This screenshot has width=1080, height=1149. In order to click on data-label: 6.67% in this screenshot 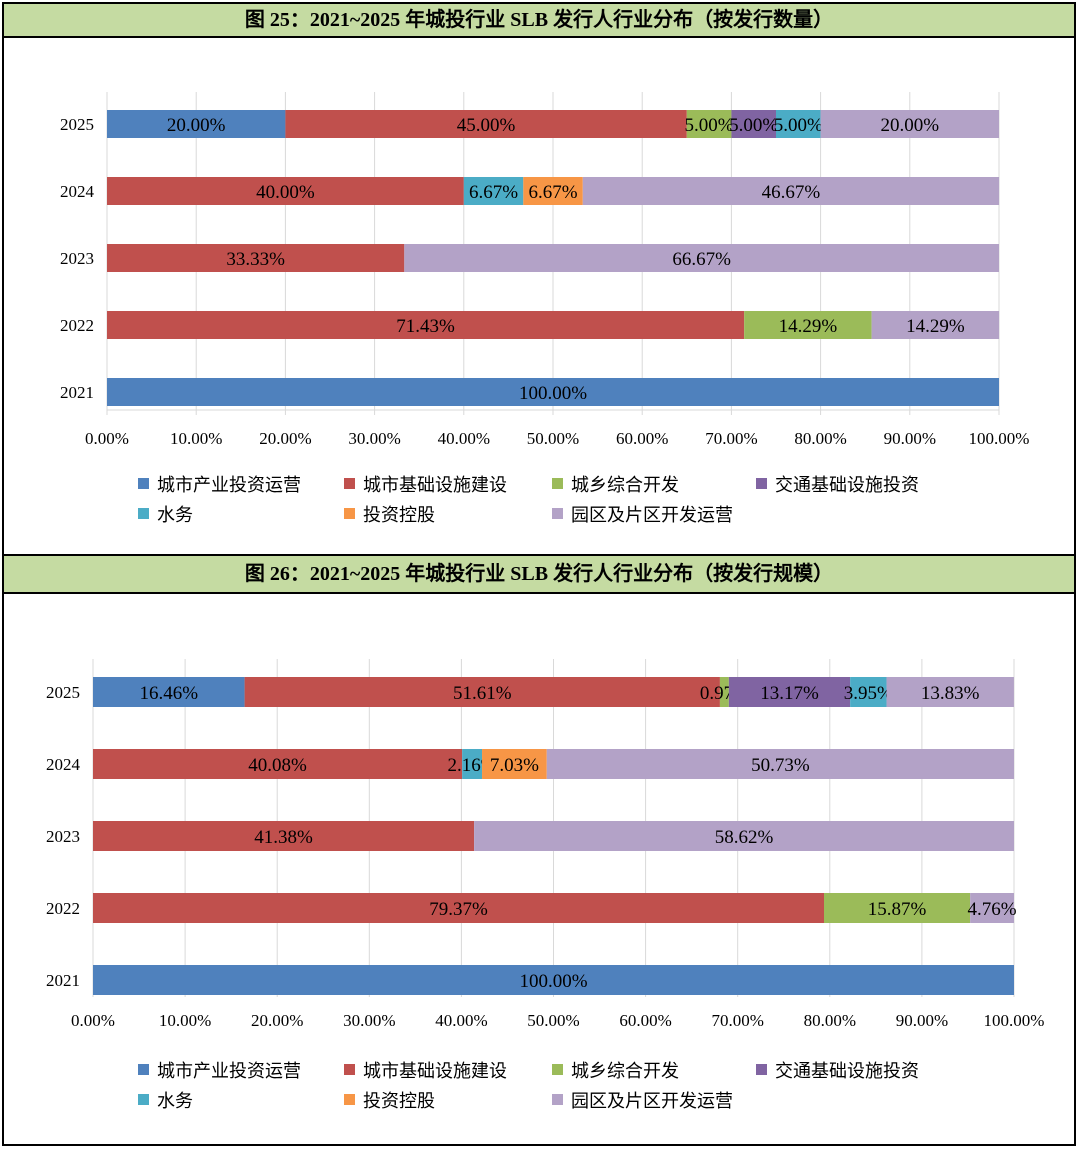, I will do `click(493, 192)`.